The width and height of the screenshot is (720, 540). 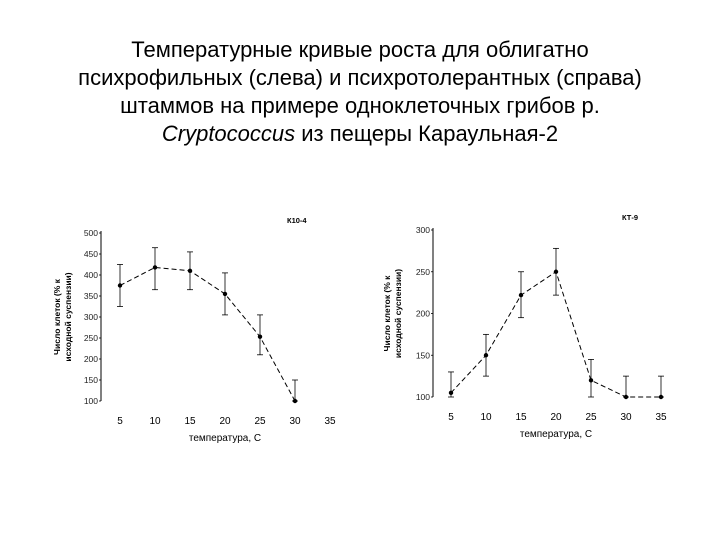 I want to click on y-tick-label: 500, so click(x=91, y=233).